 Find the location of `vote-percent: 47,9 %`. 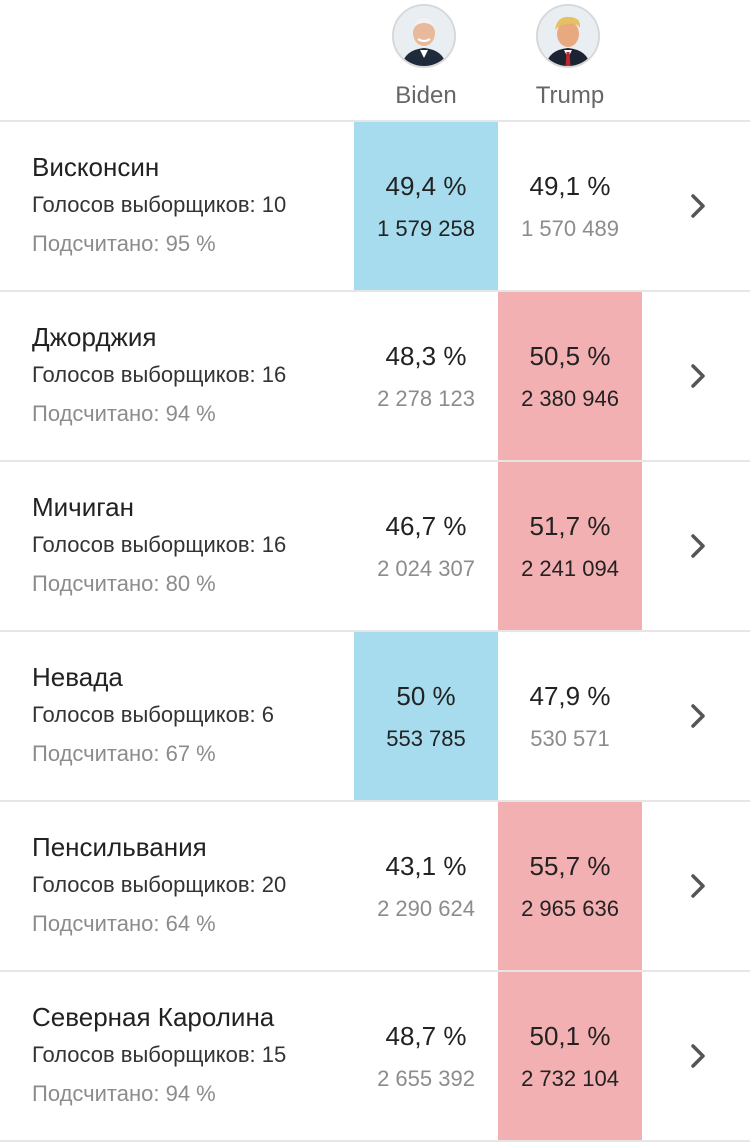

vote-percent: 47,9 % is located at coordinates (570, 696).